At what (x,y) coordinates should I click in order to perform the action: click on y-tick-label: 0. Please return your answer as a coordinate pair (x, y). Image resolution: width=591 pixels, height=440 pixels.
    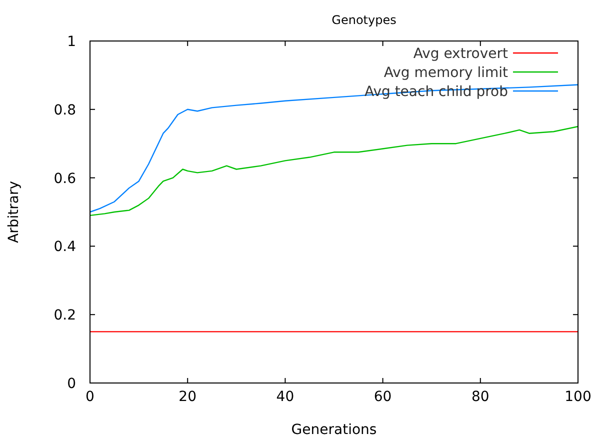
    Looking at the image, I should click on (71, 384).